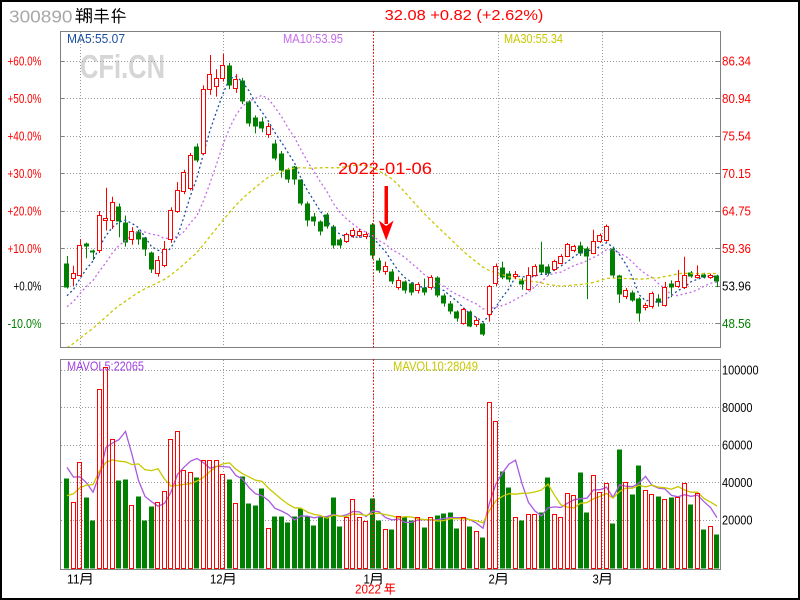  Describe the element at coordinates (25, 137) in the screenshot. I see `svg-text: +40.0%` at that location.